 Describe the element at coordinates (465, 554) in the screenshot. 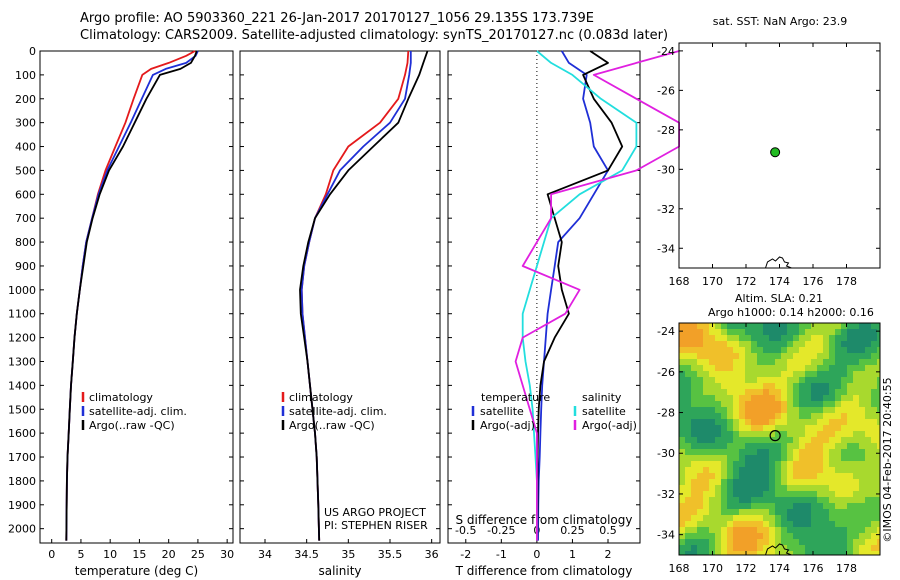

I see `x-tick-label: -2` at that location.